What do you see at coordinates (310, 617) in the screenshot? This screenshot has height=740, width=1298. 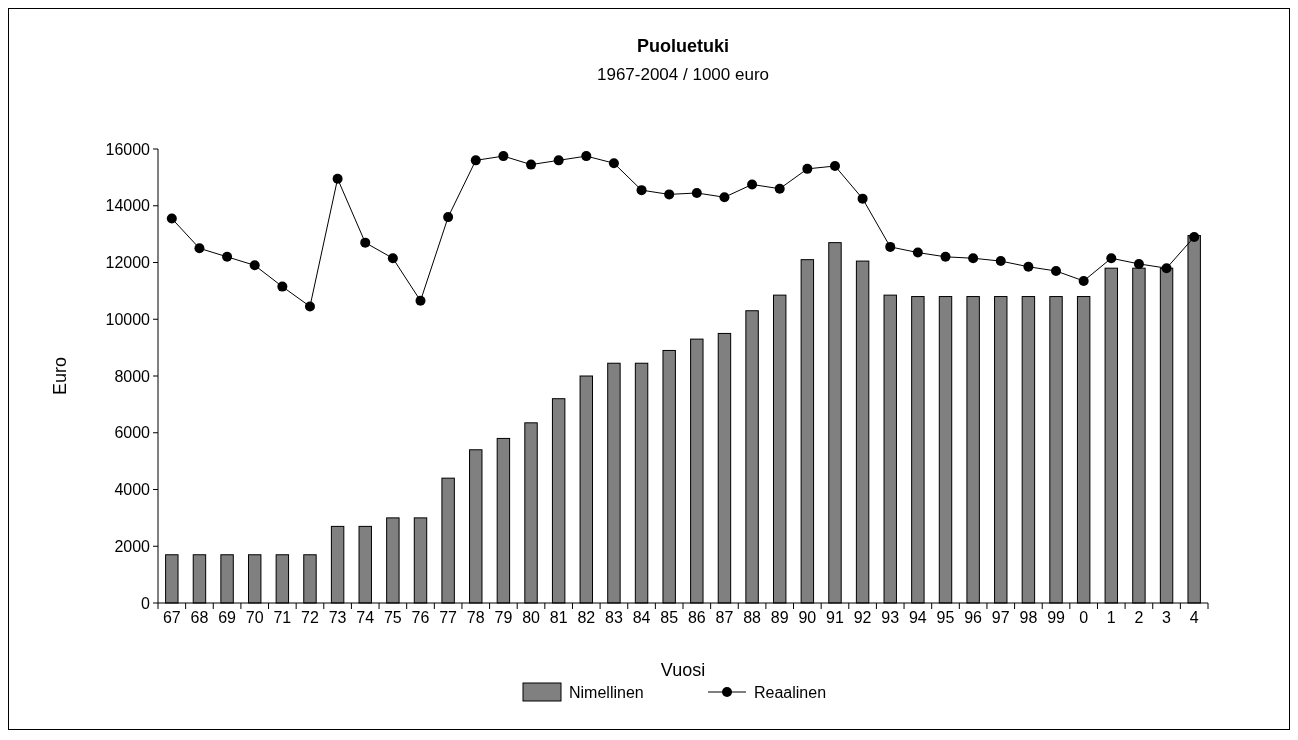 I see `x-tick-label: 72` at bounding box center [310, 617].